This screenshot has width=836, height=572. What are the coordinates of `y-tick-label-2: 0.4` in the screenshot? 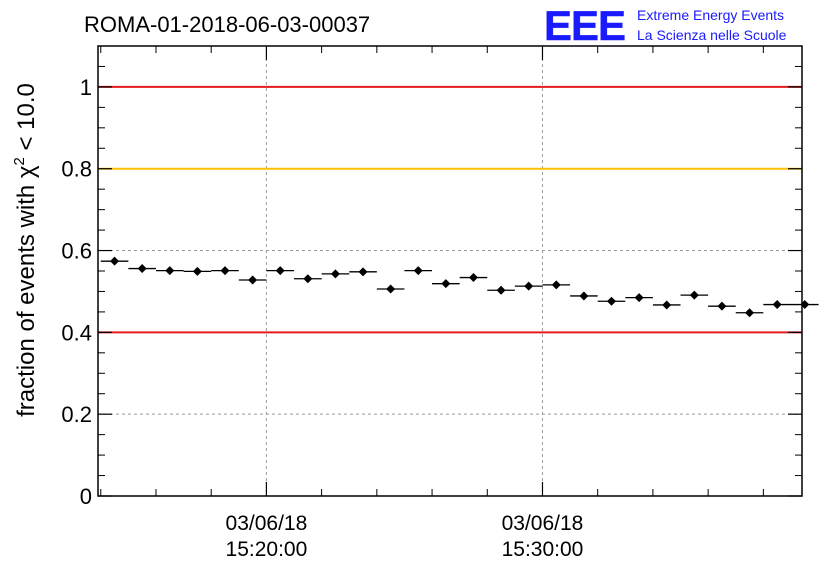 It's located at (76, 332).